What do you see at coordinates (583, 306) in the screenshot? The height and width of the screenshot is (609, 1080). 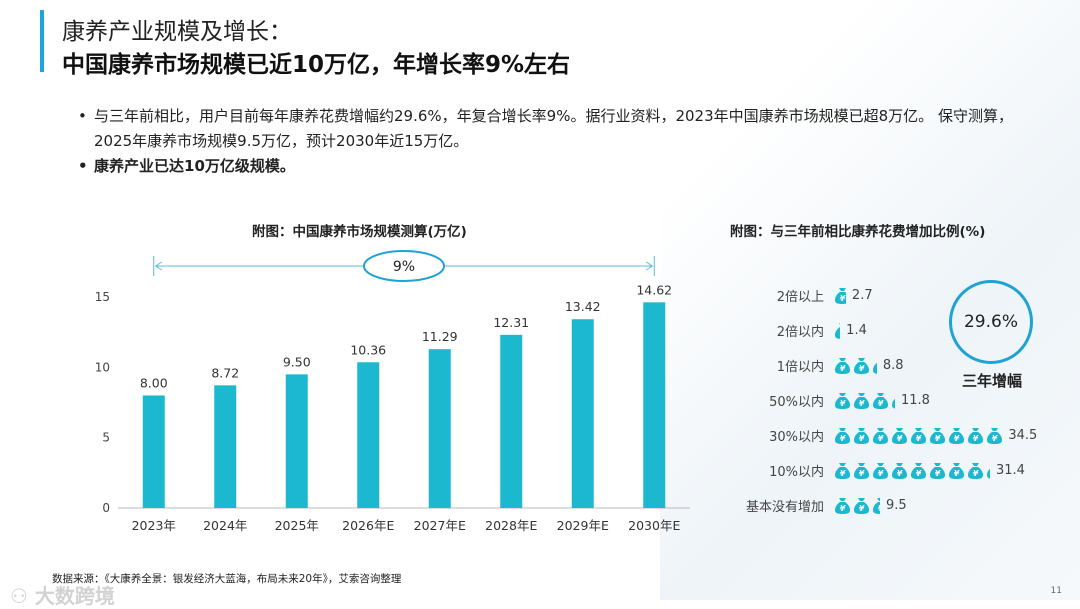 I see `data-label: 13.42` at bounding box center [583, 306].